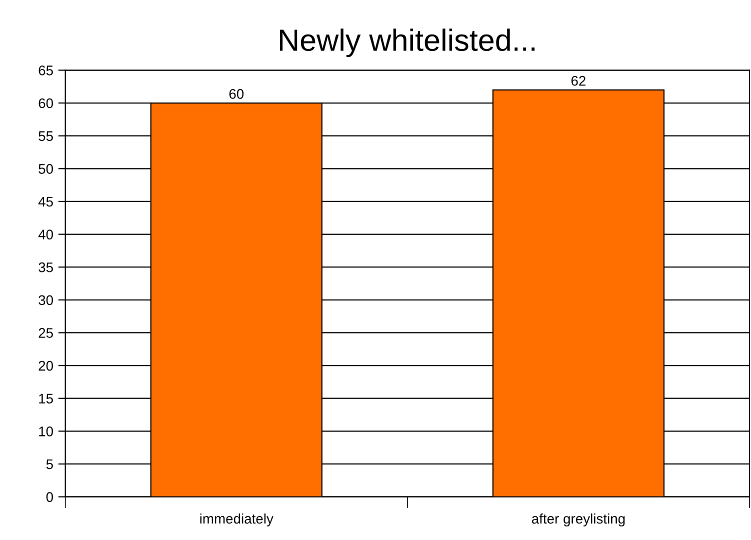 The height and width of the screenshot is (540, 751). Describe the element at coordinates (578, 81) in the screenshot. I see `data-label: 62` at that location.